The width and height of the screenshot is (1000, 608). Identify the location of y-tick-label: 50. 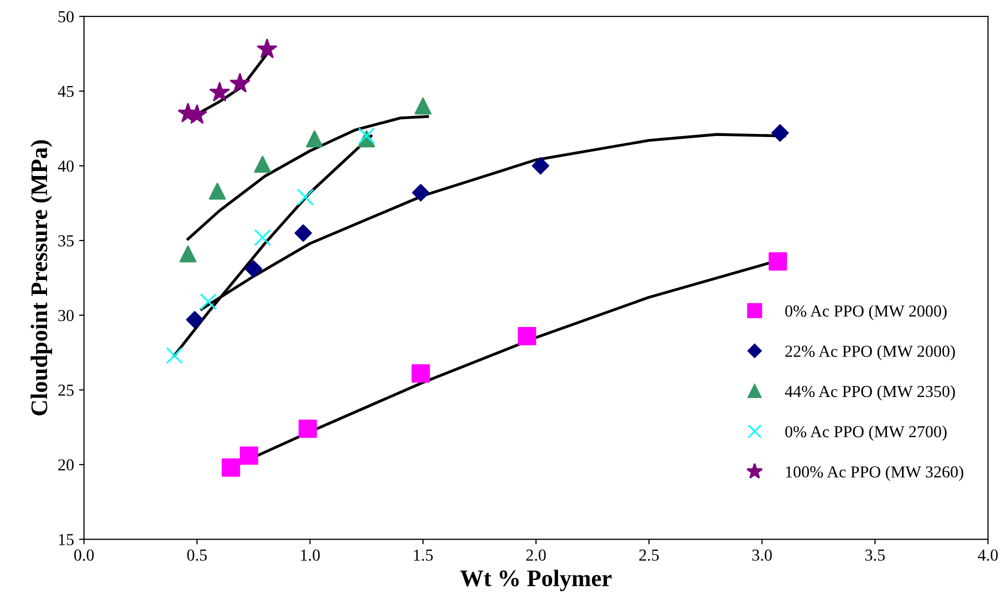
(66, 16).